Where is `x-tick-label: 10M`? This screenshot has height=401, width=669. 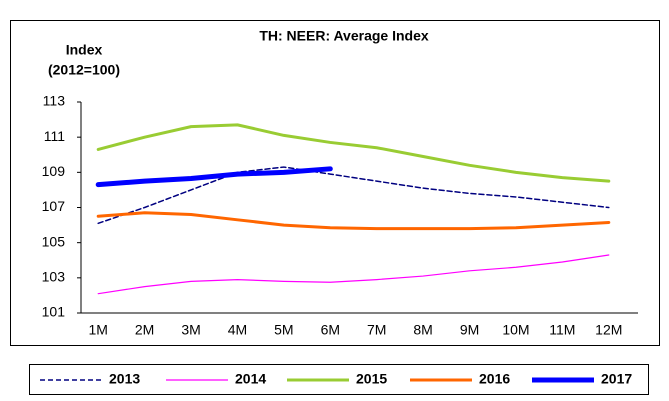 x-tick-label: 10M is located at coordinates (515, 330).